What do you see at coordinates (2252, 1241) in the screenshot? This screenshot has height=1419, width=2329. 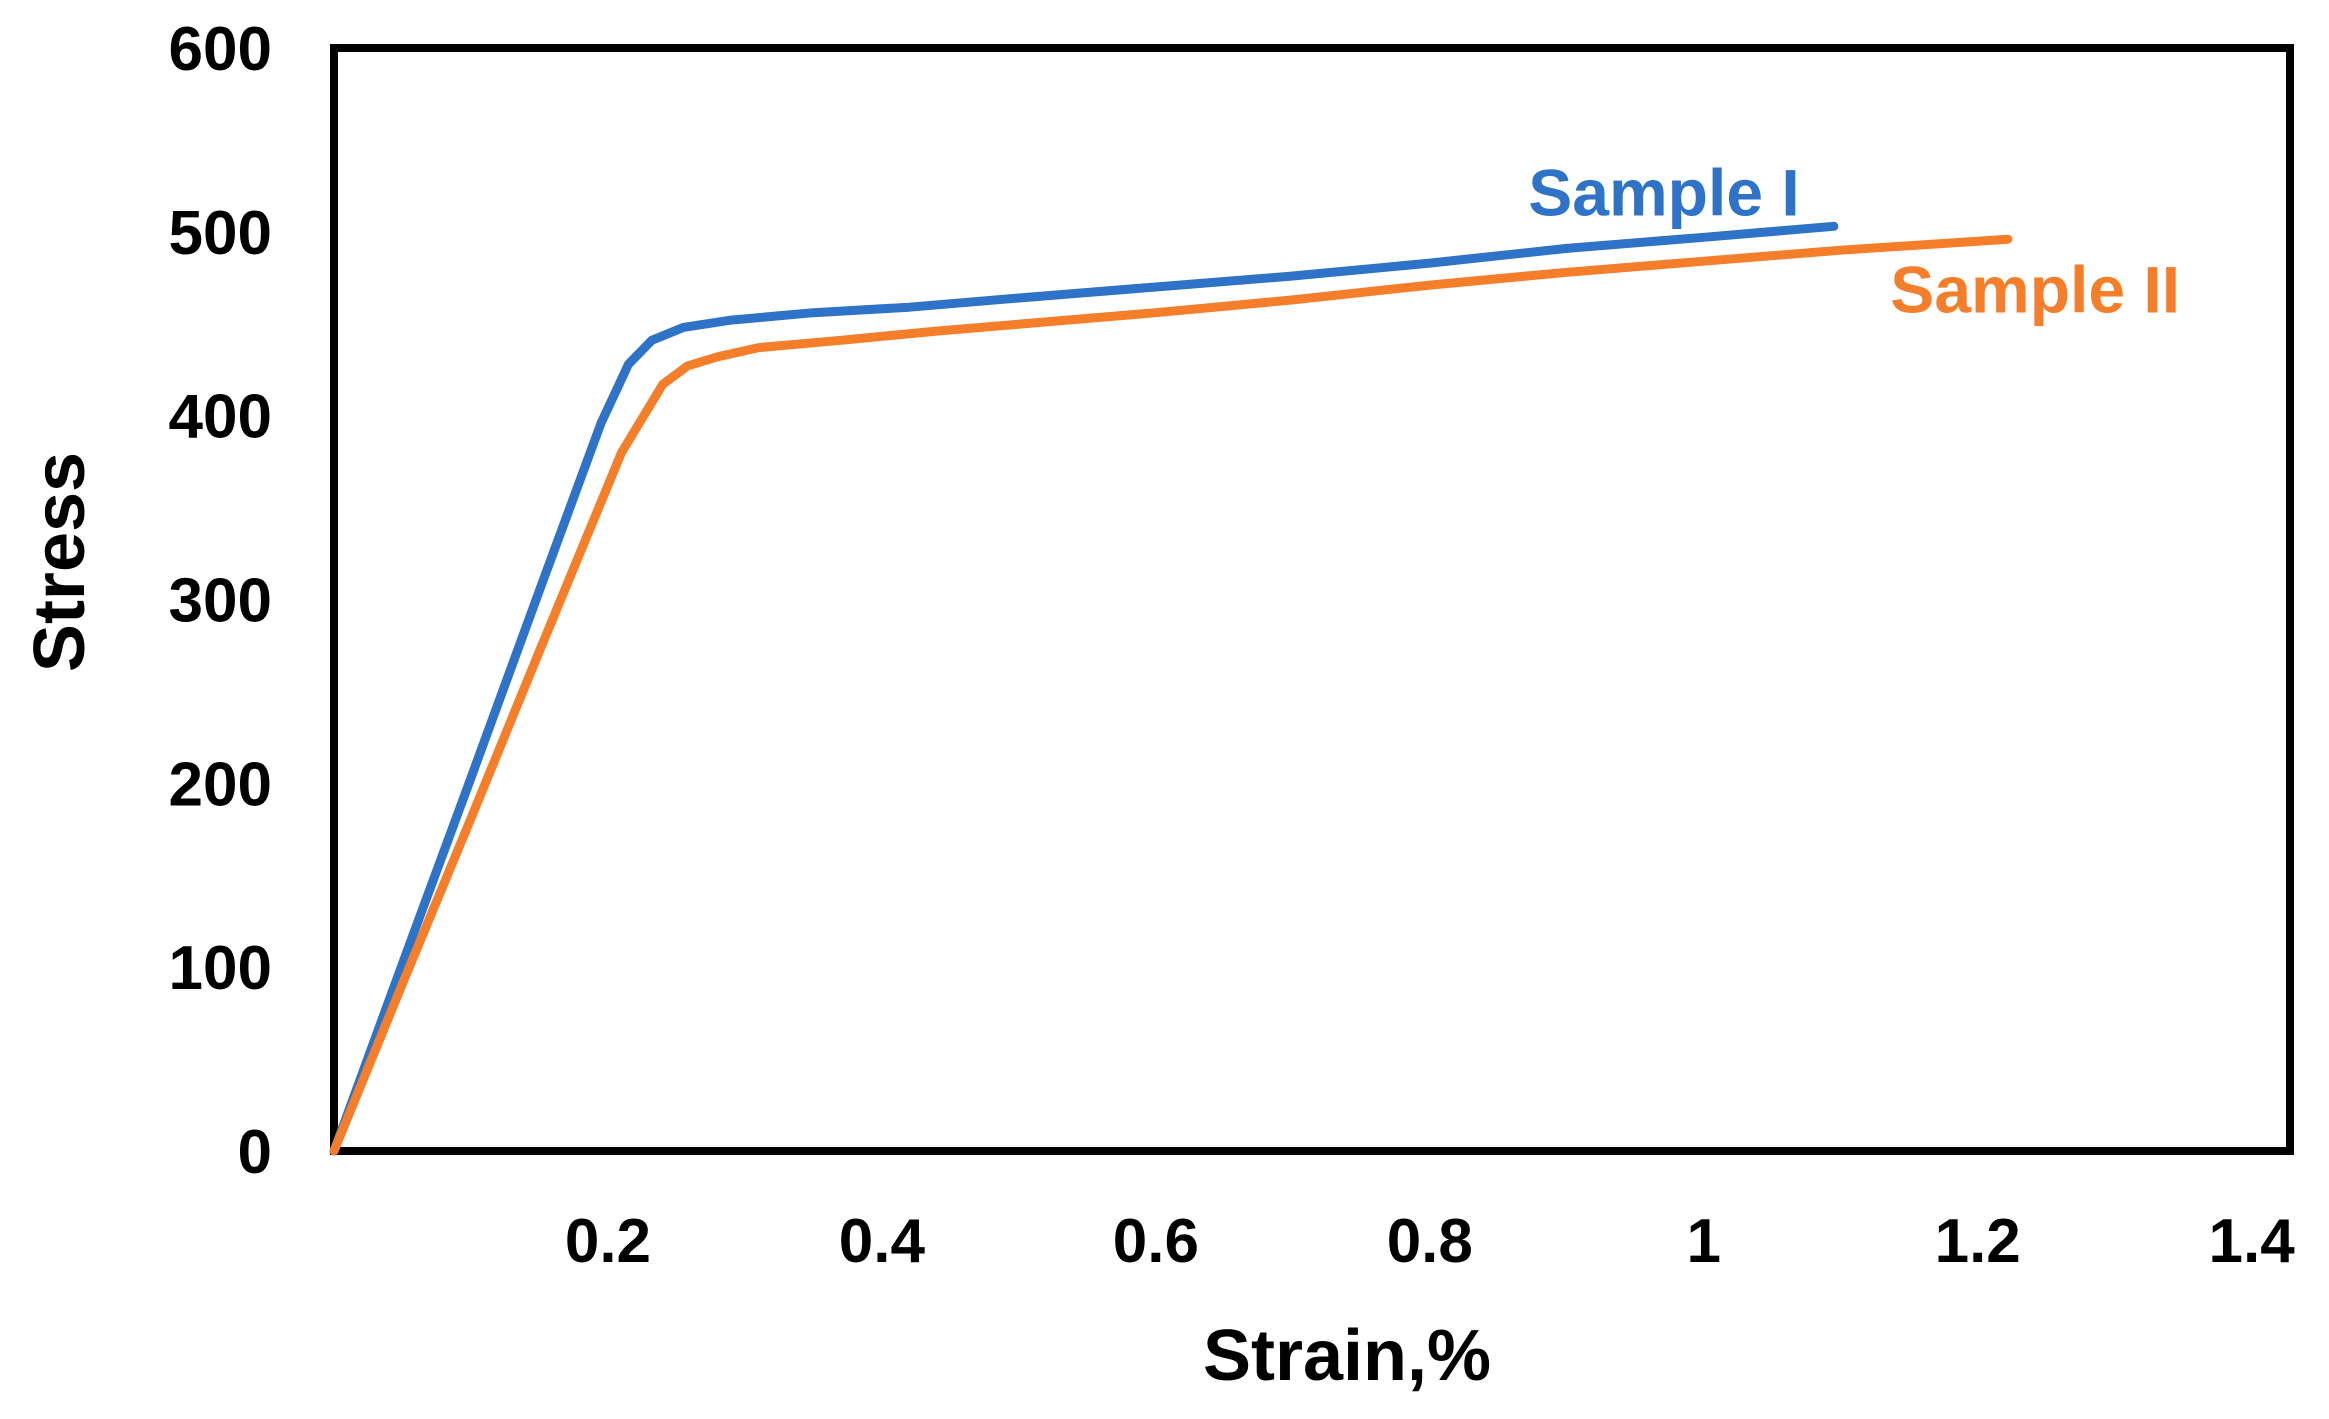 I see `x-tick-label-1.4: 1.4` at bounding box center [2252, 1241].